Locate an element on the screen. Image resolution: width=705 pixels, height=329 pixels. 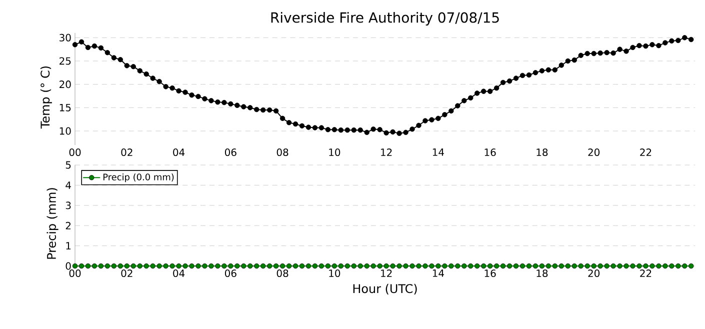
chart-title: Riverside Fire Authority 07/08/15 is located at coordinates (385, 19).